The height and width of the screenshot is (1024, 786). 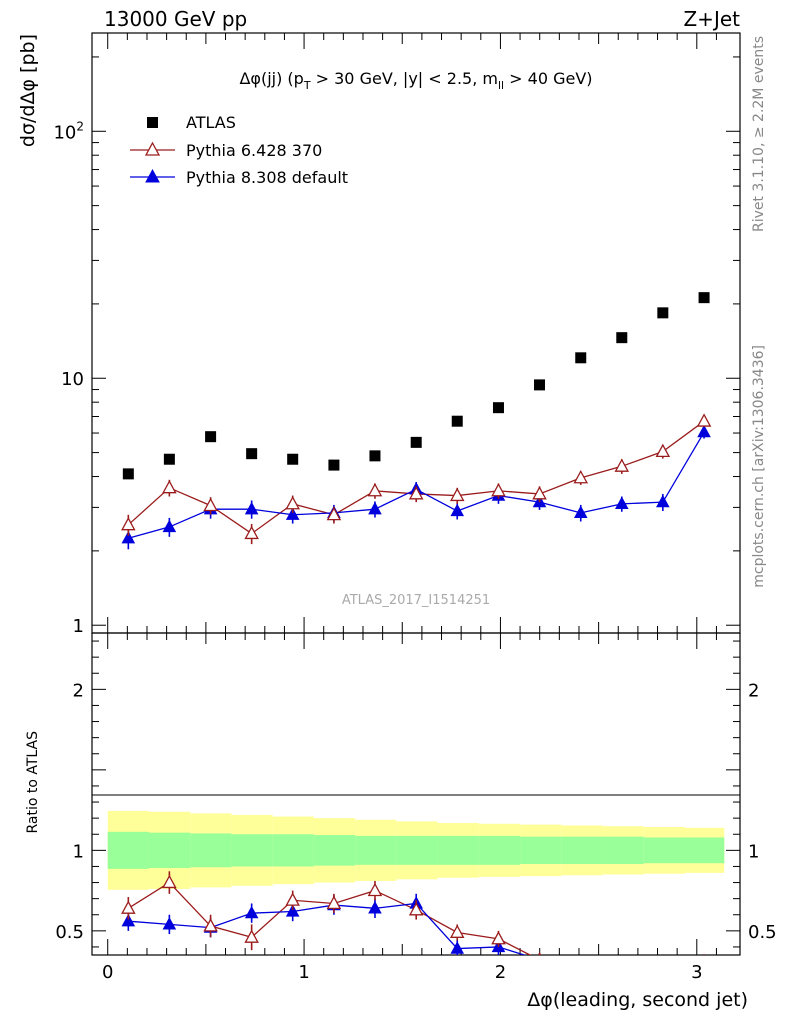 What do you see at coordinates (759, 134) in the screenshot?
I see `rivet-label: Rivet 3.1.10, ≥ 2.2M events` at bounding box center [759, 134].